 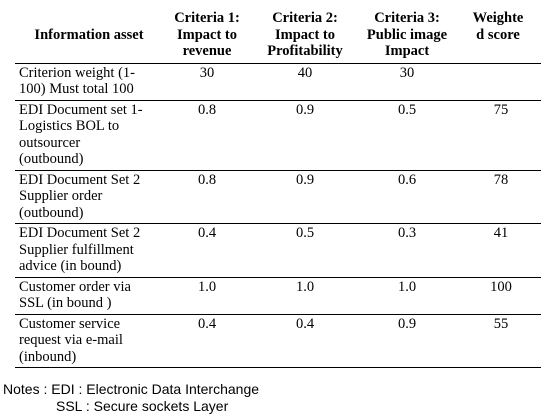 I want to click on criteria-2-cell: 40, so click(x=305, y=82).